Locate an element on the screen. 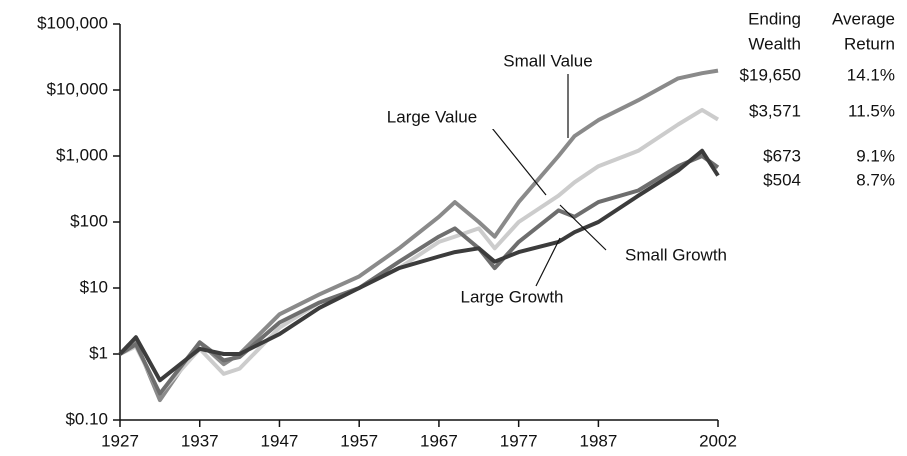 Image resolution: width=907 pixels, height=456 pixels. y-tick-label: $0.10 is located at coordinates (86, 418).